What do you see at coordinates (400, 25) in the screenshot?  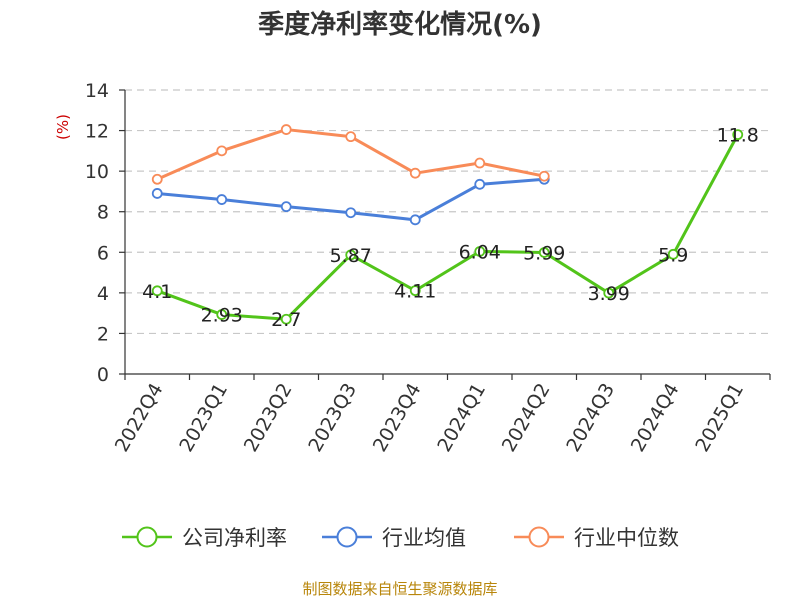 I see `chart-title: 季度净利率变化情况(%)` at bounding box center [400, 25].